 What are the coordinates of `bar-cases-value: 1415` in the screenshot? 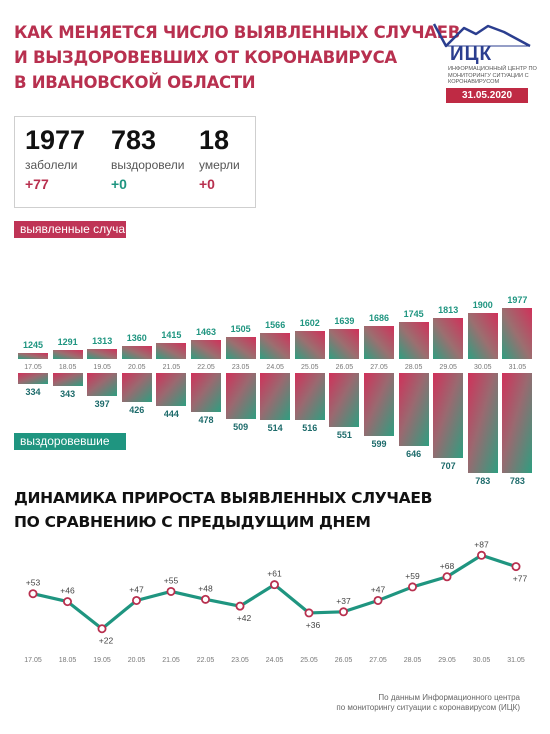 It's located at (171, 334).